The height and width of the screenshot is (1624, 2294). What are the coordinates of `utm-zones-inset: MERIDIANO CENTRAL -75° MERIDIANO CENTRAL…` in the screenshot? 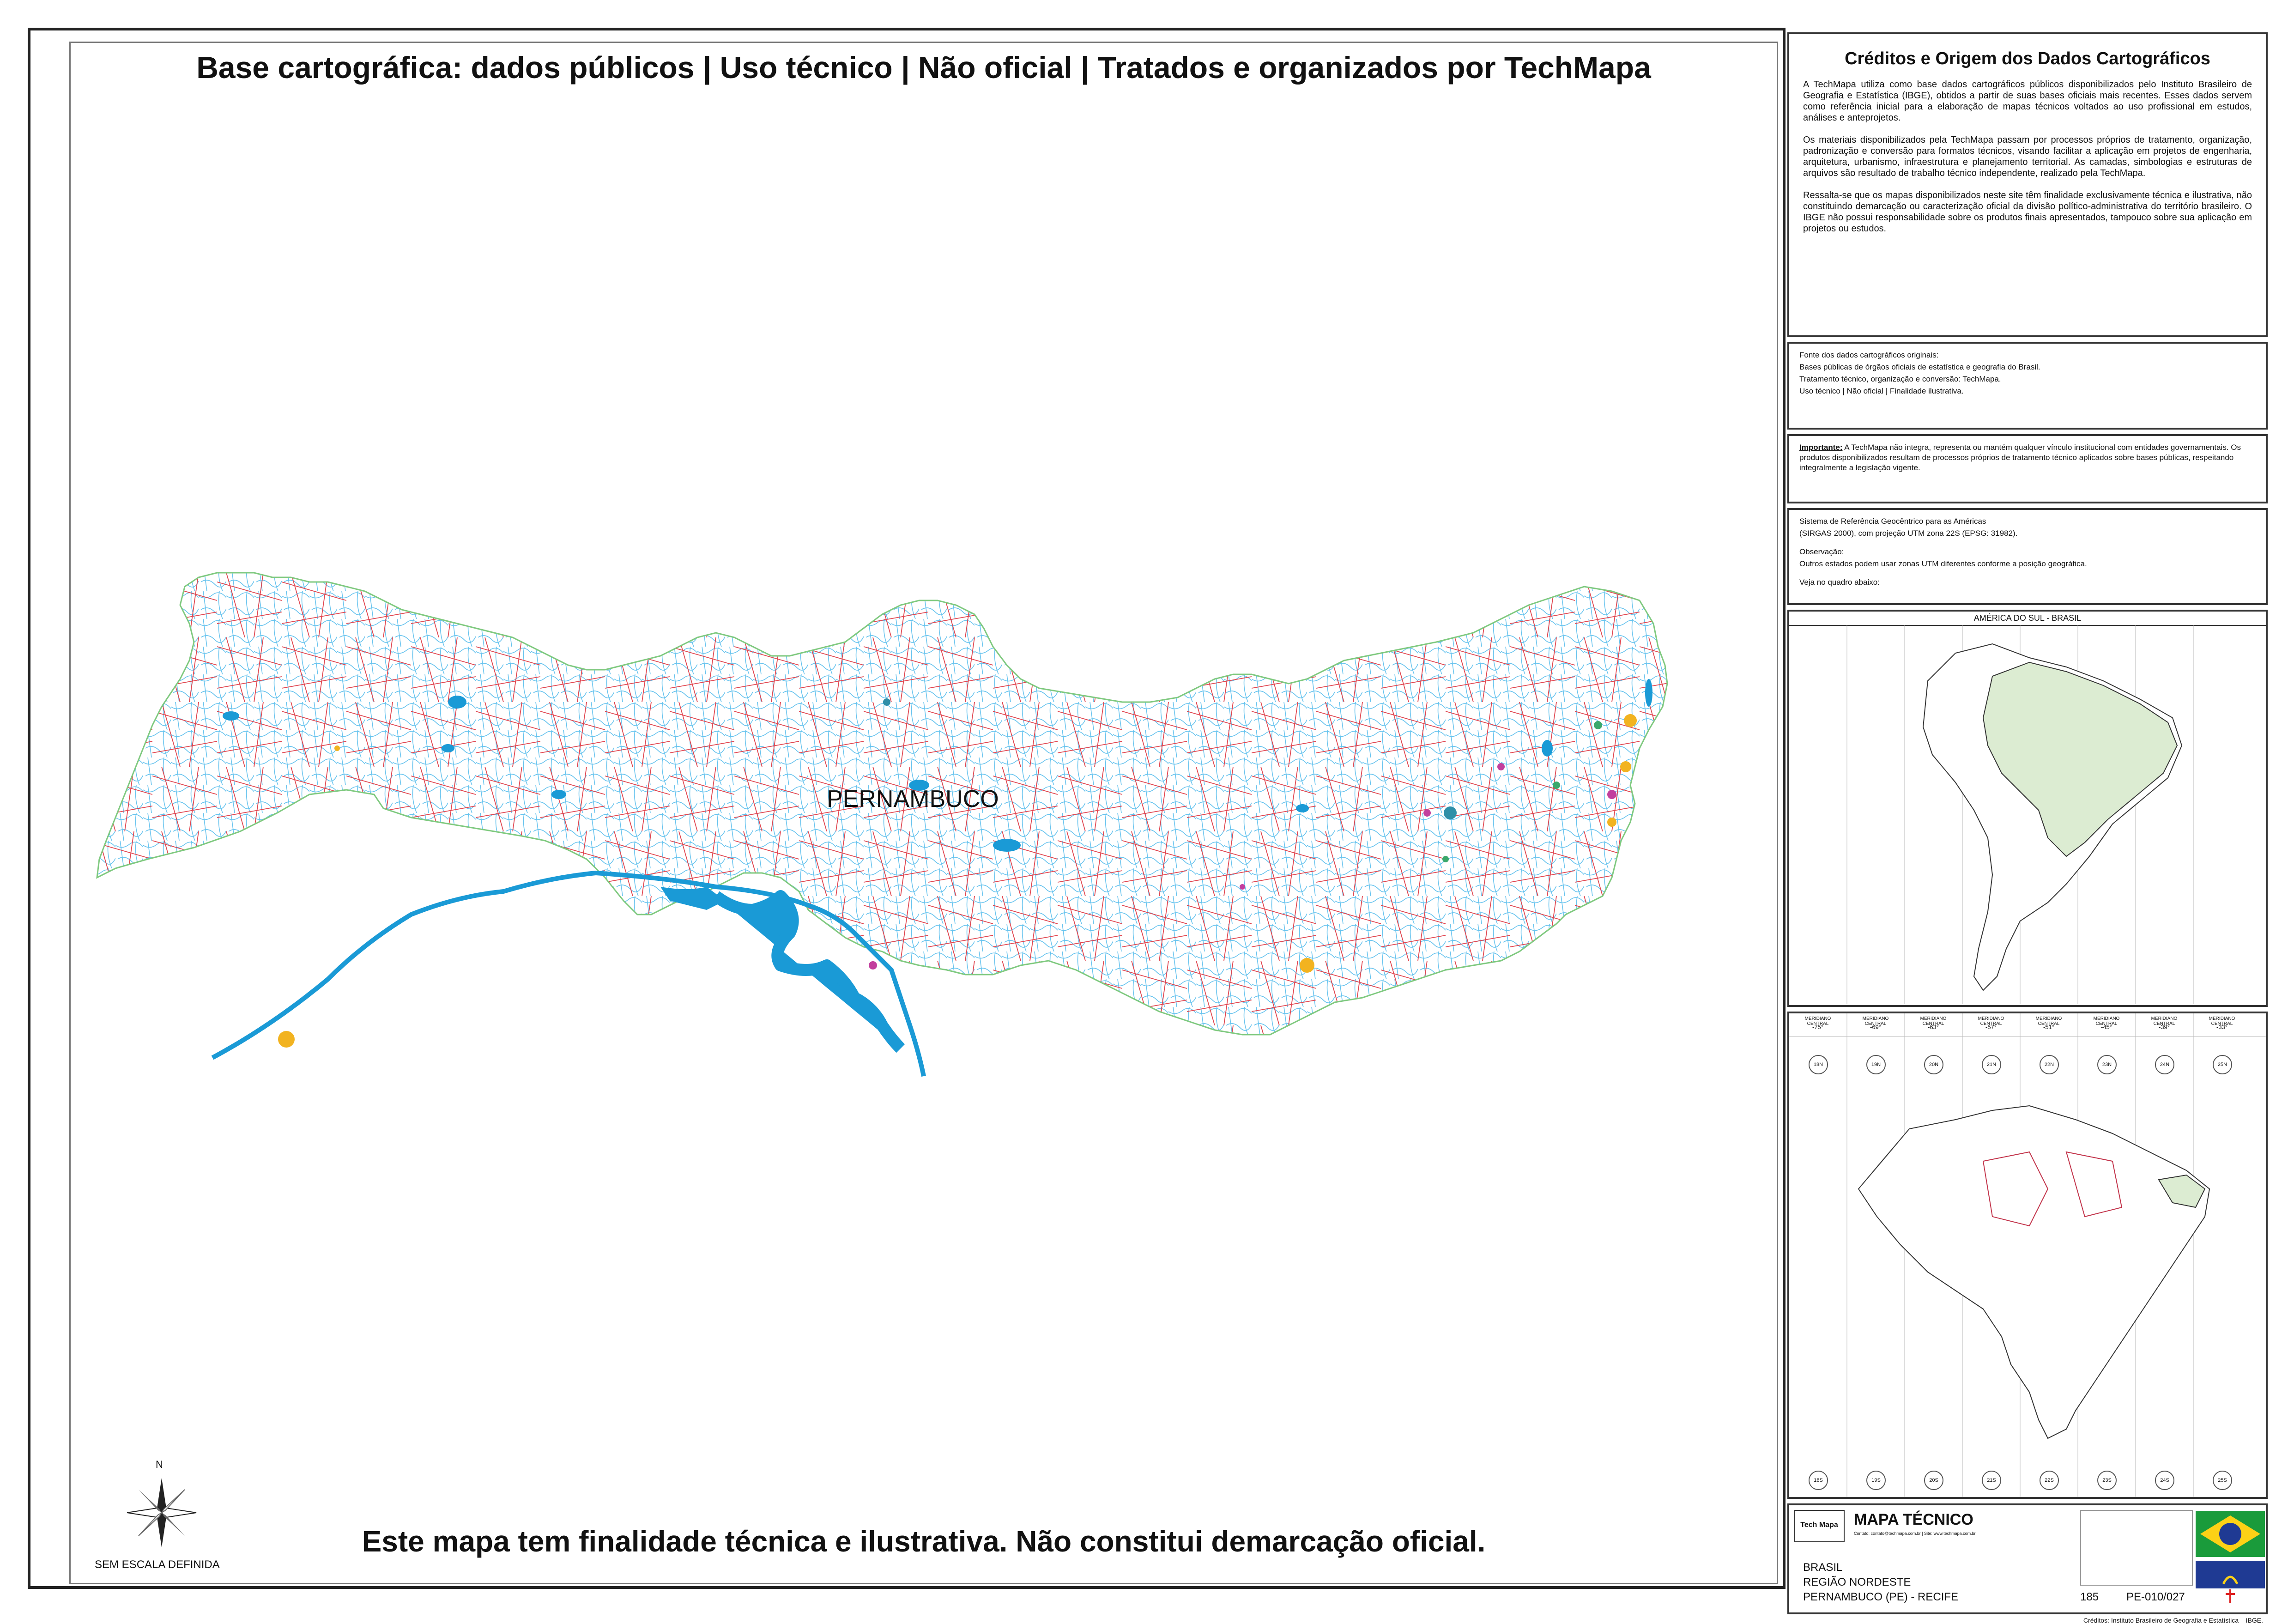 It's located at (2027, 1255).